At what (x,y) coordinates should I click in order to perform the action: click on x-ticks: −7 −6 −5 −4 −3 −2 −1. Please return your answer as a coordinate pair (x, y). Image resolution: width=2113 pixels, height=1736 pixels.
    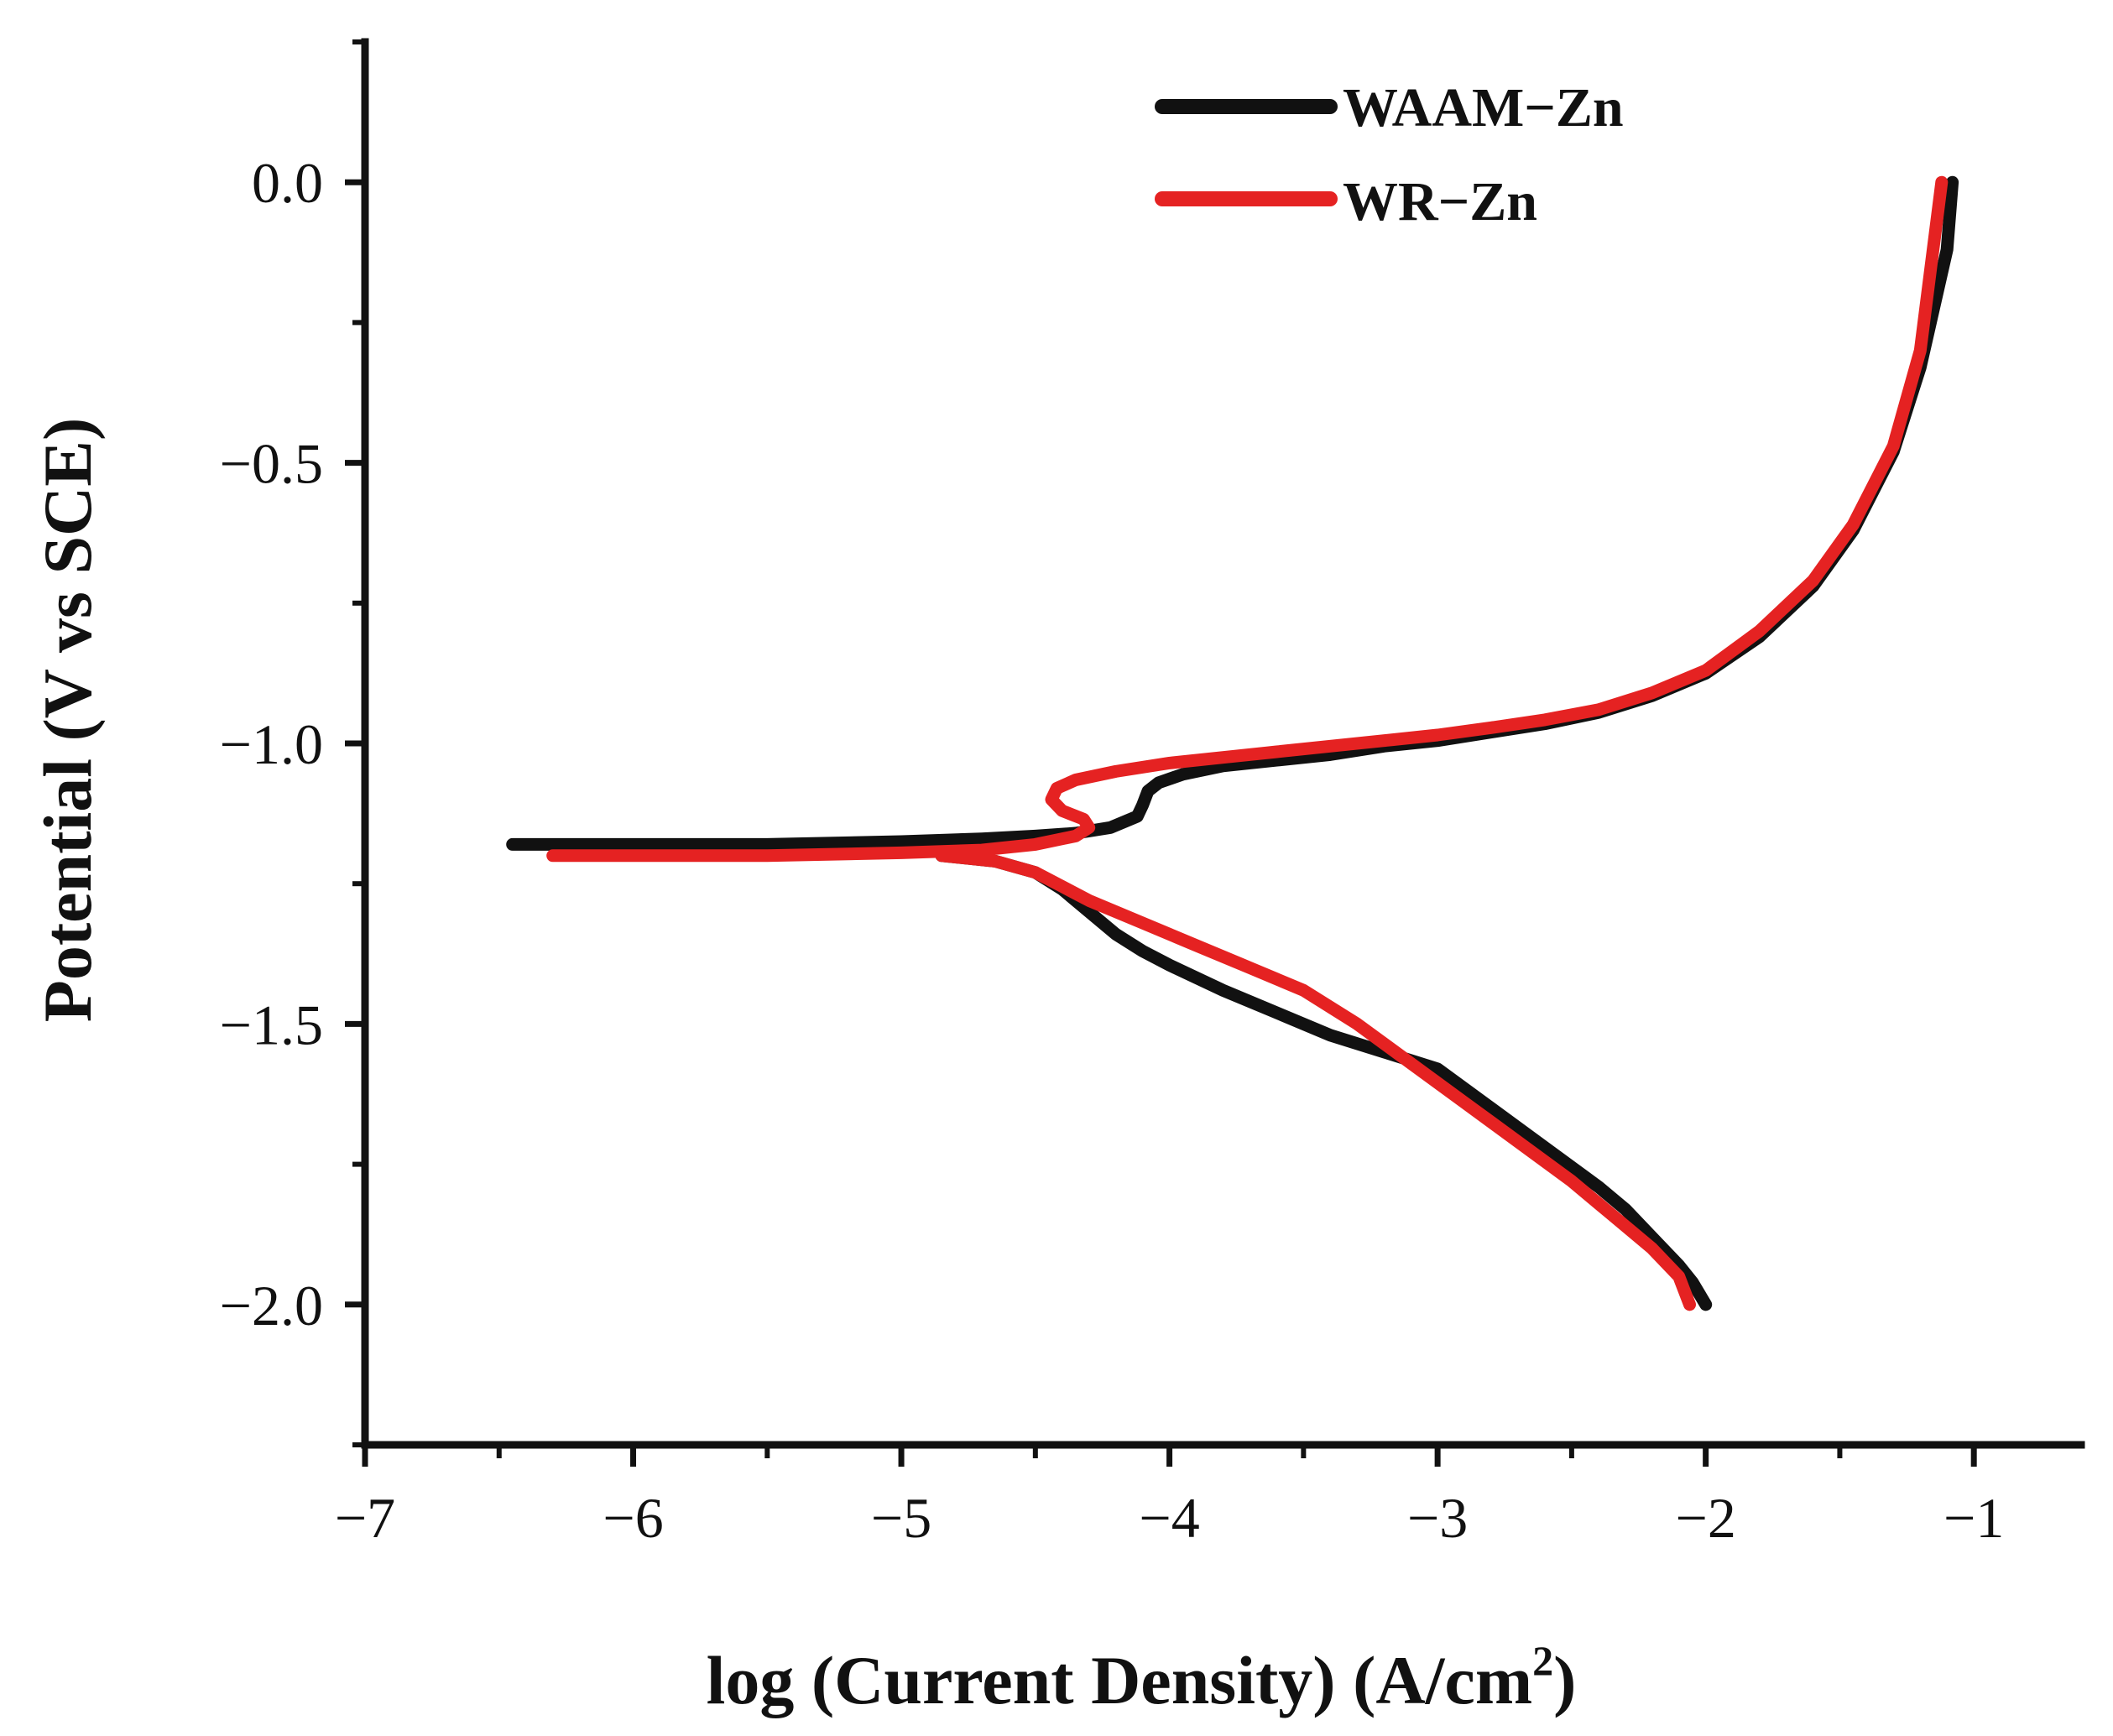
    Looking at the image, I should click on (1169, 1497).